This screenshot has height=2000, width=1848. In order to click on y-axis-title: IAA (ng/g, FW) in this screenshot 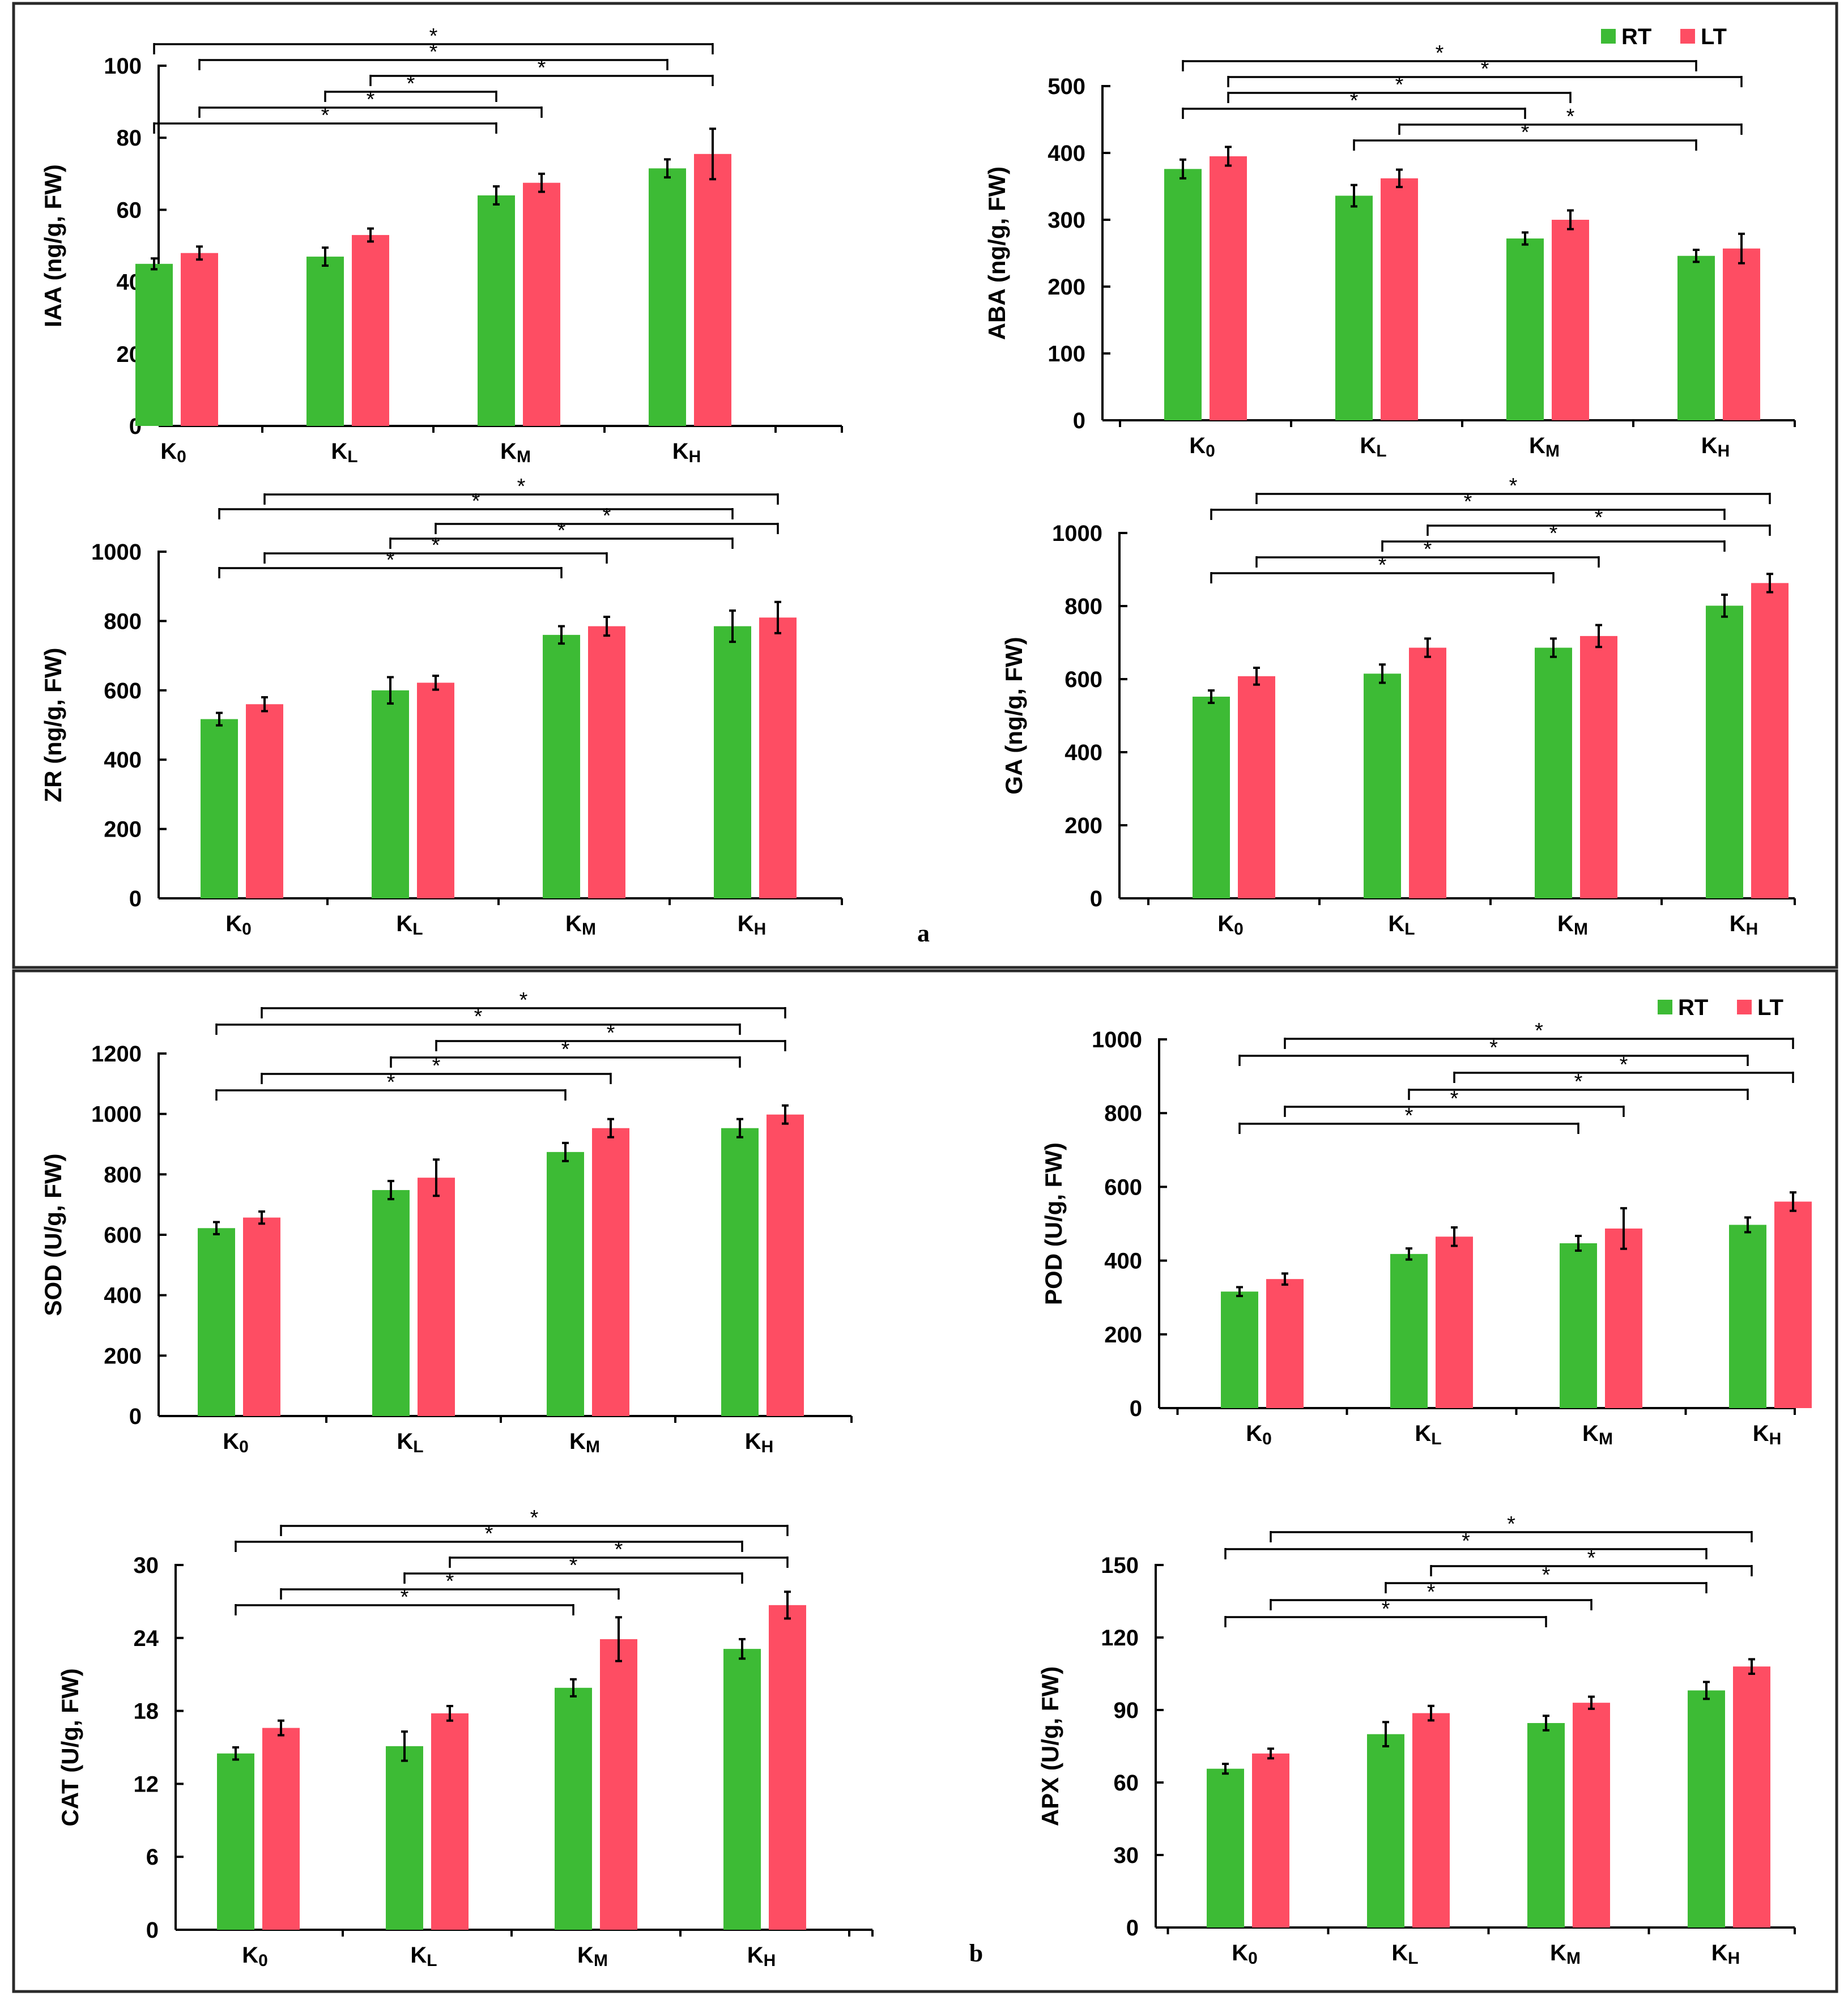, I will do `click(53, 246)`.